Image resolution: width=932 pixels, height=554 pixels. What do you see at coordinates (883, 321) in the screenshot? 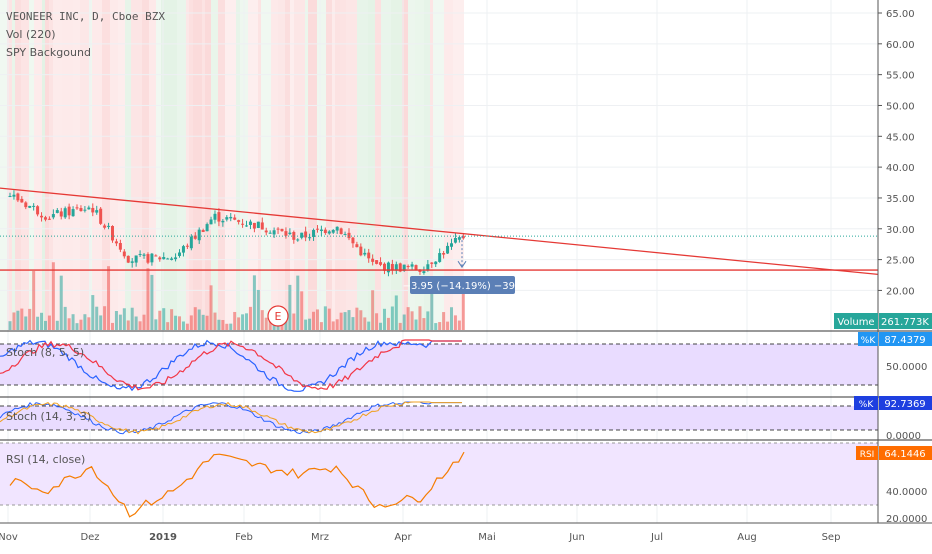
I see `volume-badge: Volume 261.773K` at bounding box center [883, 321].